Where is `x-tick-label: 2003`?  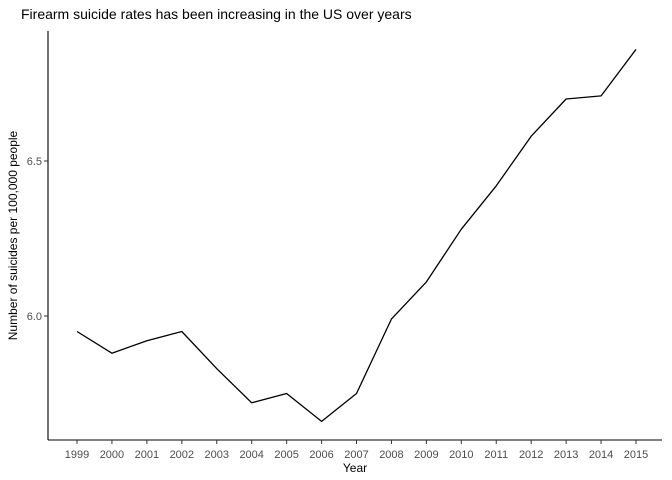
x-tick-label: 2003 is located at coordinates (217, 455).